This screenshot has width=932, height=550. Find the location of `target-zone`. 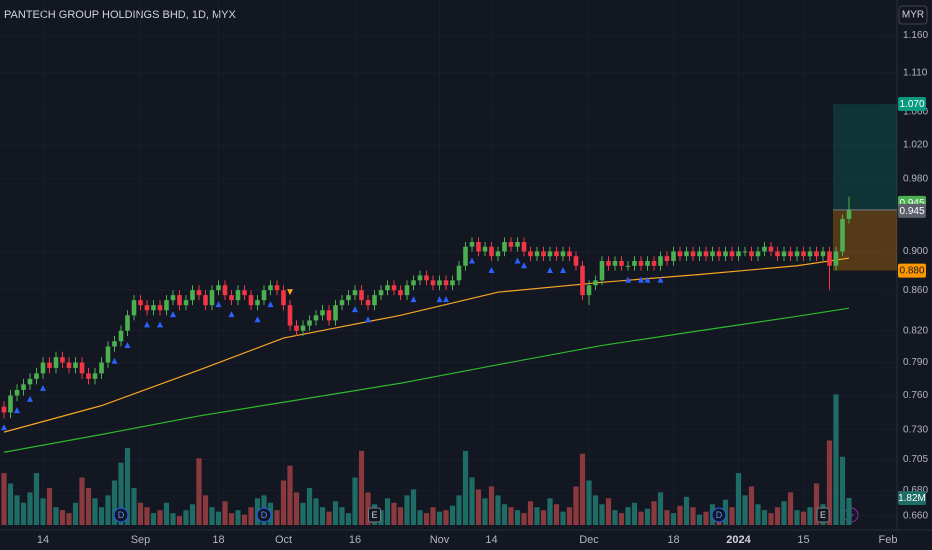

target-zone is located at coordinates (865, 157).